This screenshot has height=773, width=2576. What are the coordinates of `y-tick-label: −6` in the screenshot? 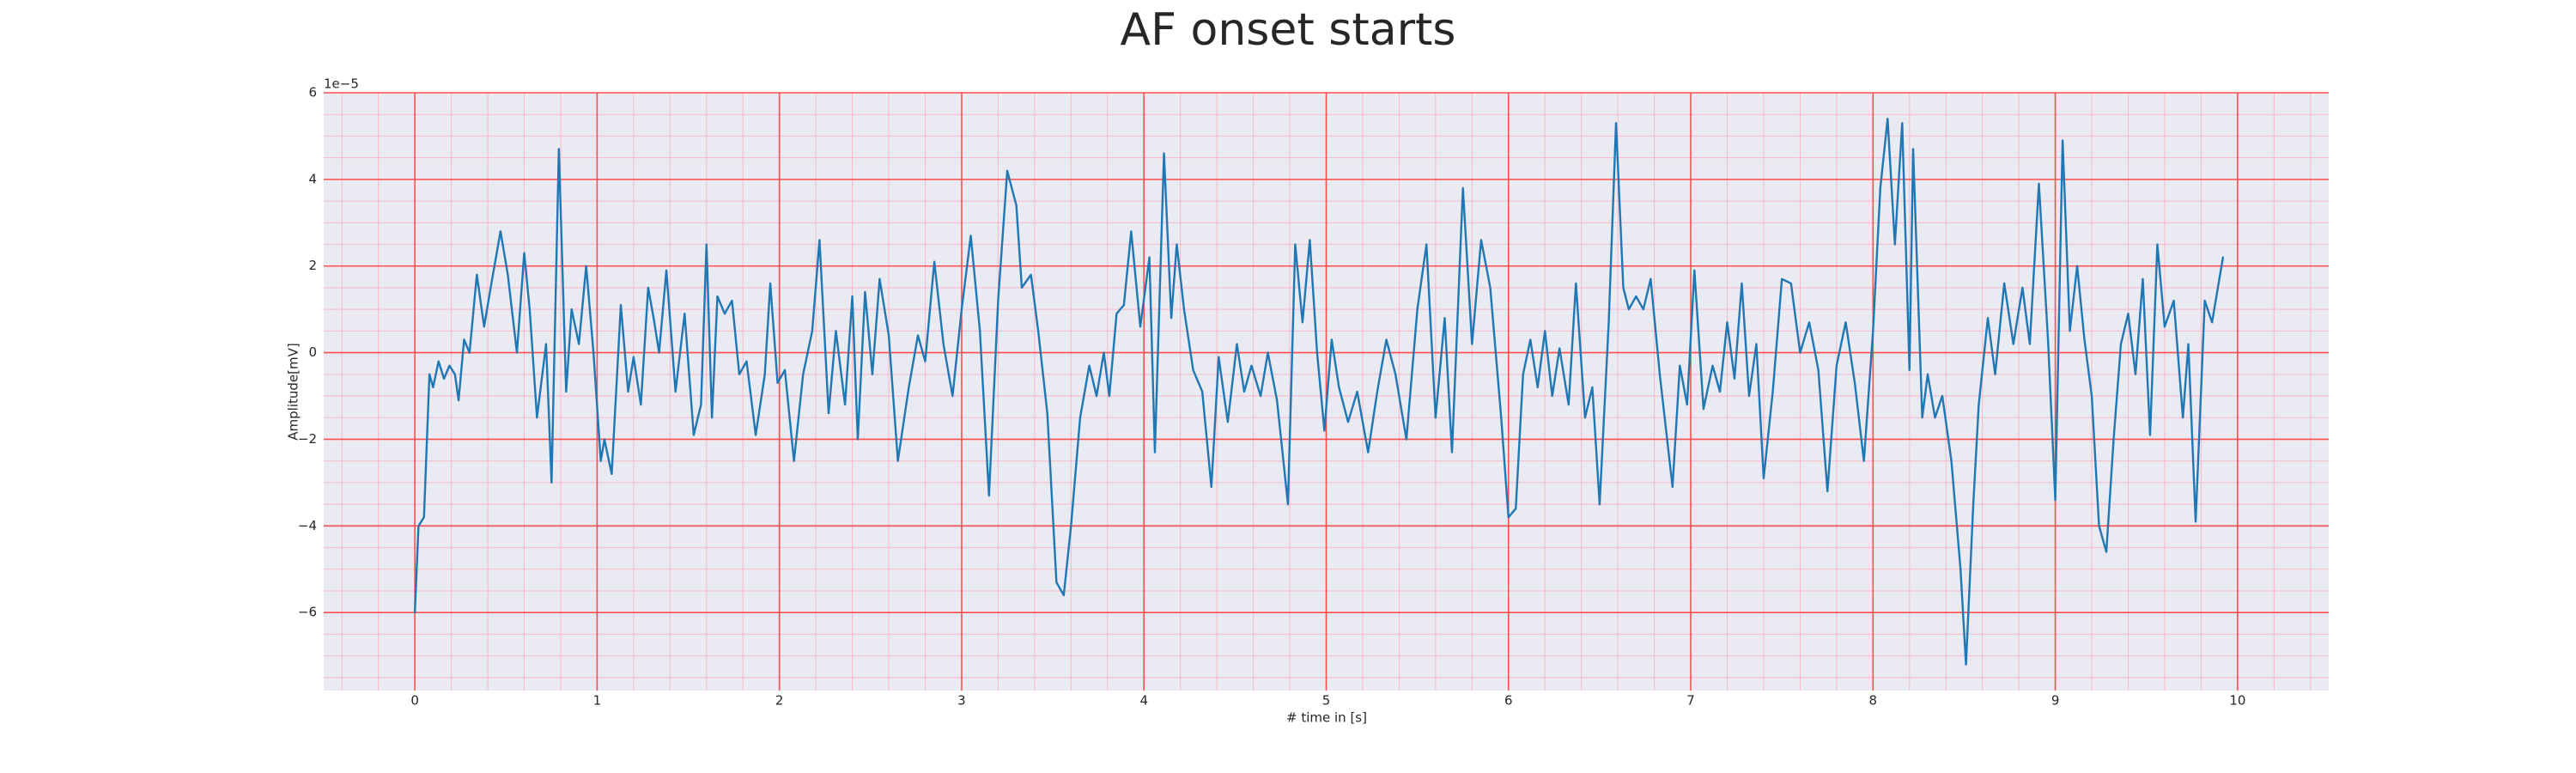 It's located at (307, 612).